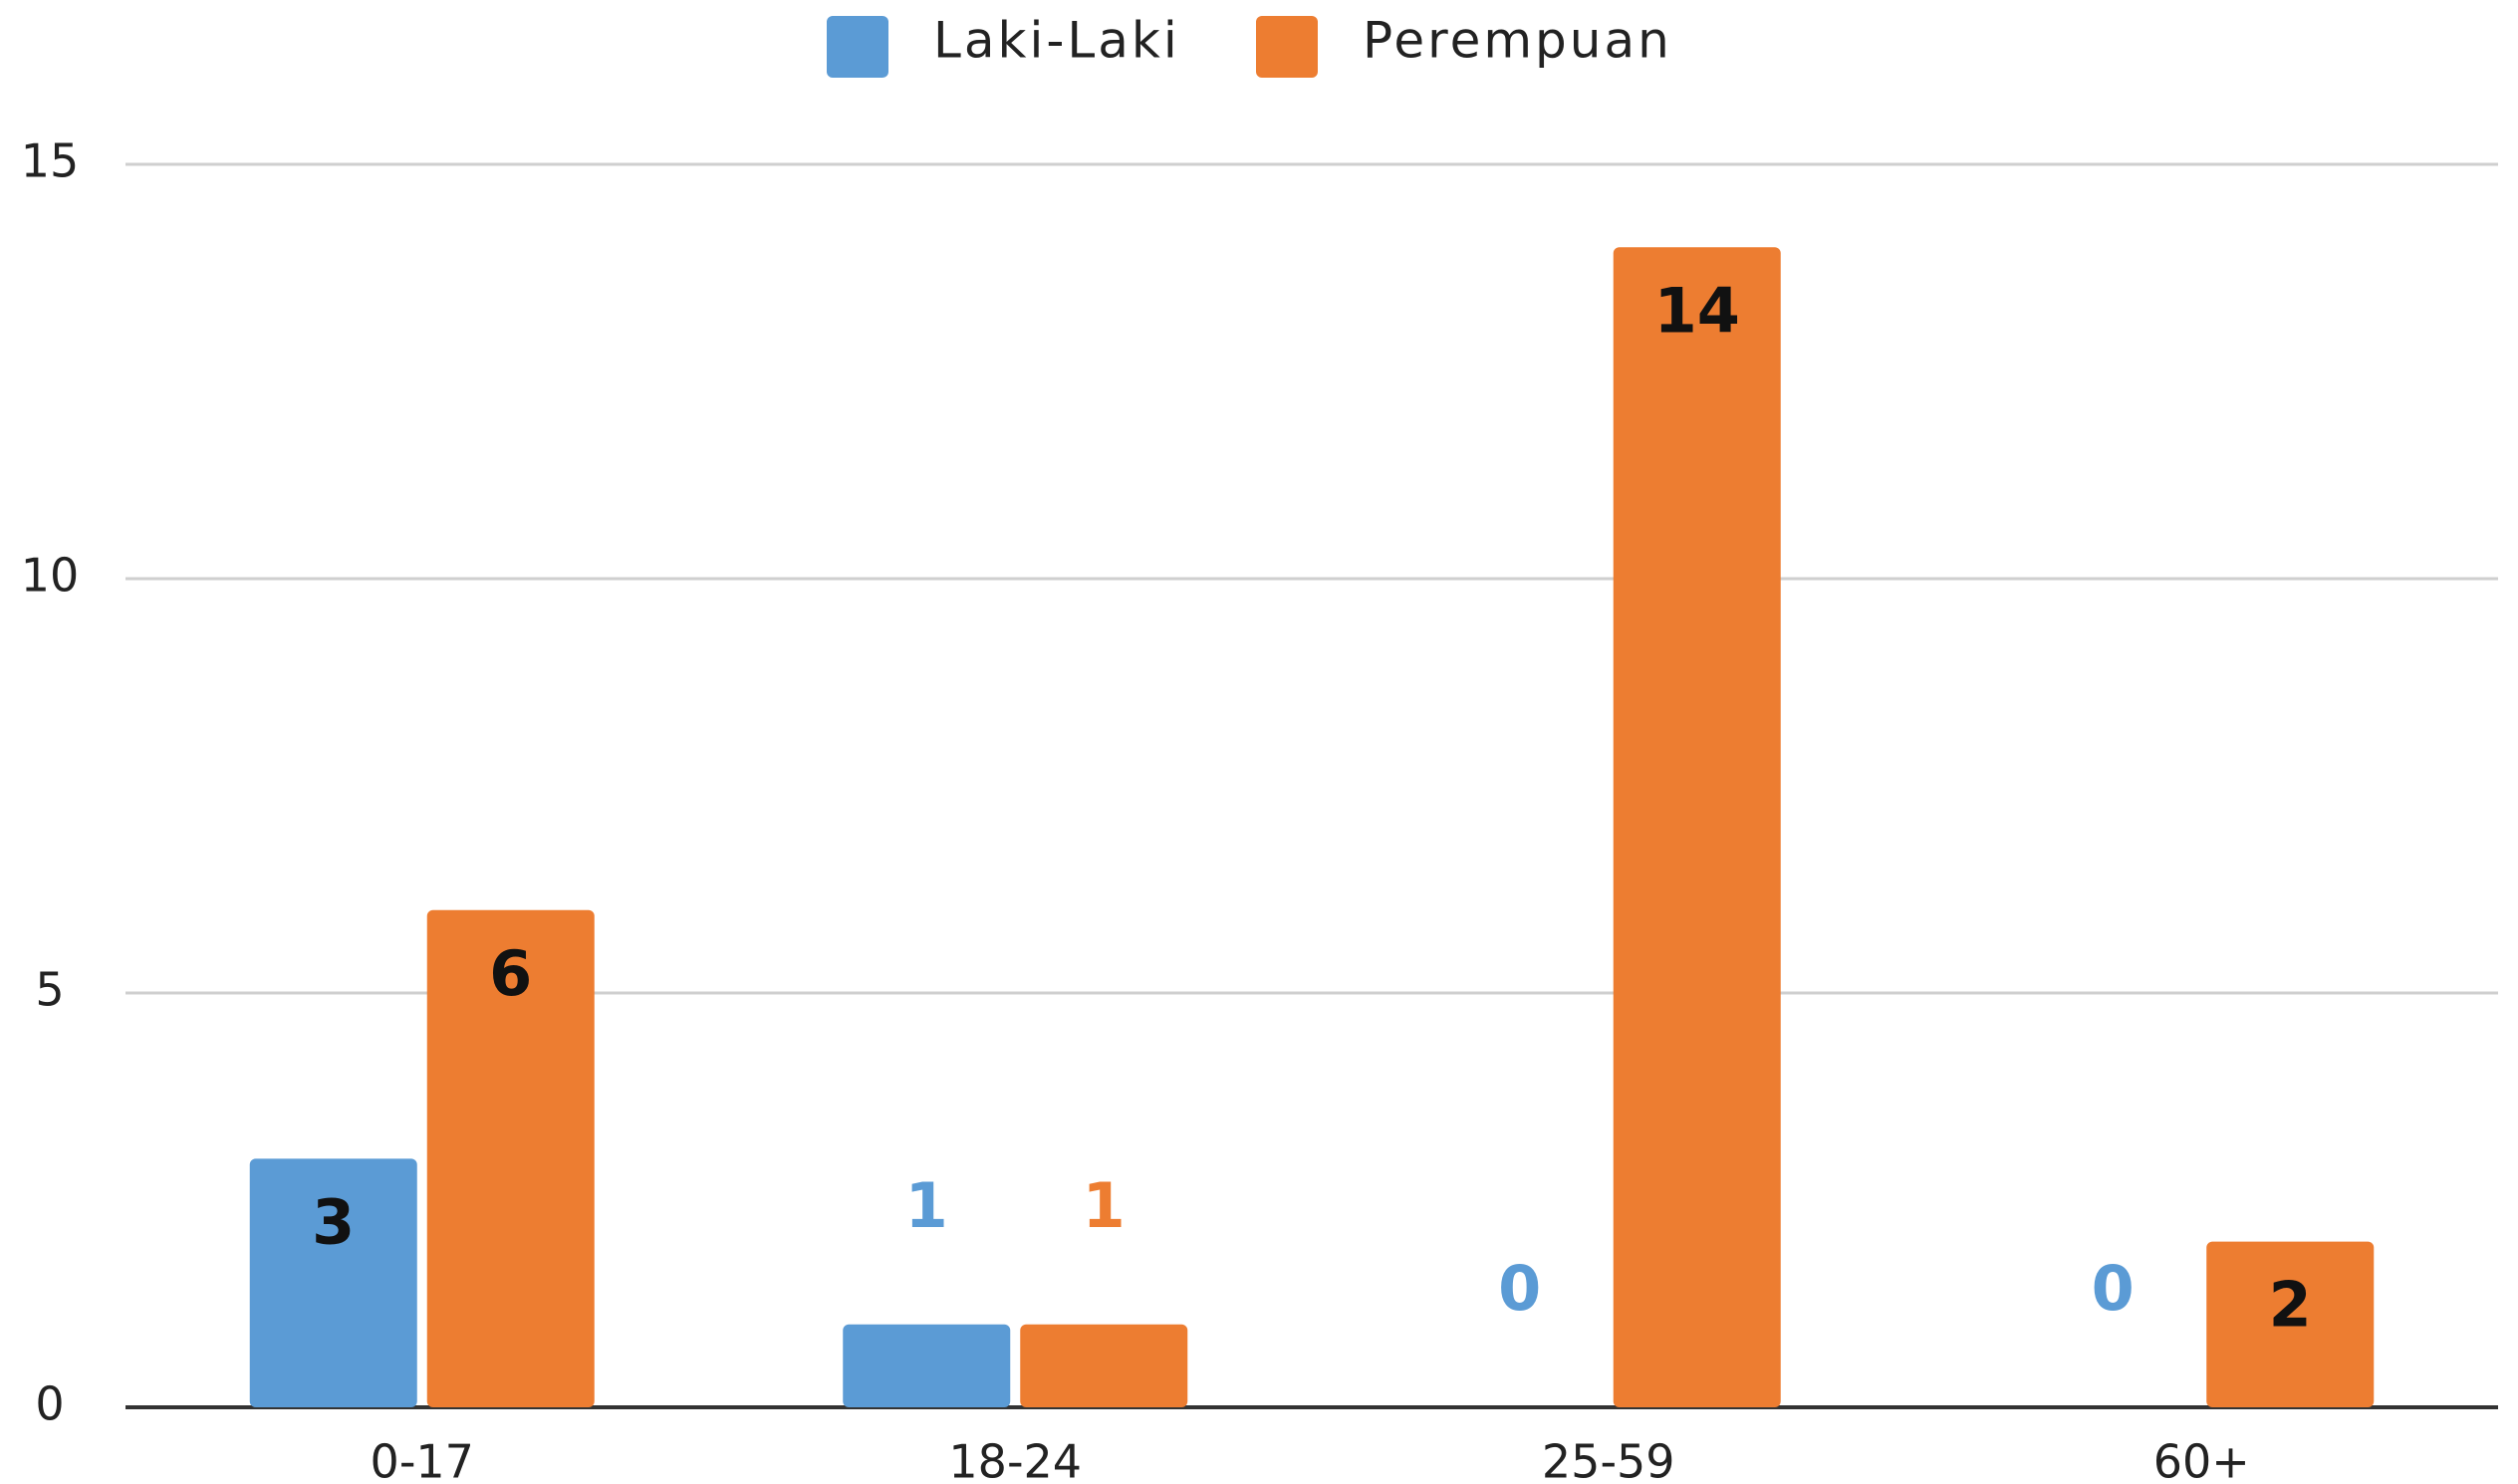  Describe the element at coordinates (1015, 1459) in the screenshot. I see `x-tick-label: 18-24` at that location.